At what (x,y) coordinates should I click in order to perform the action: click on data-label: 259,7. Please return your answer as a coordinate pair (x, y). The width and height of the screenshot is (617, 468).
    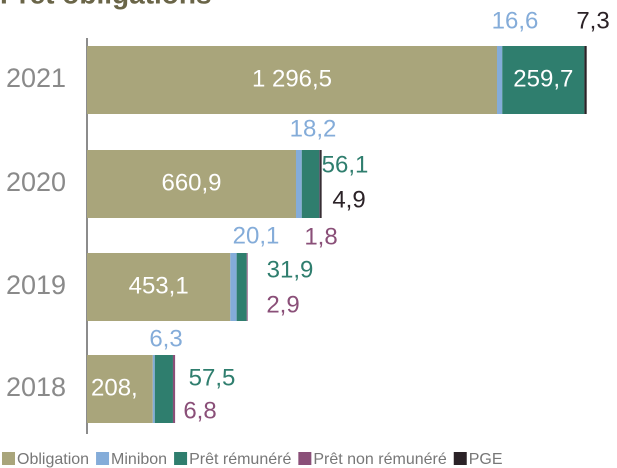
    Looking at the image, I should click on (543, 78).